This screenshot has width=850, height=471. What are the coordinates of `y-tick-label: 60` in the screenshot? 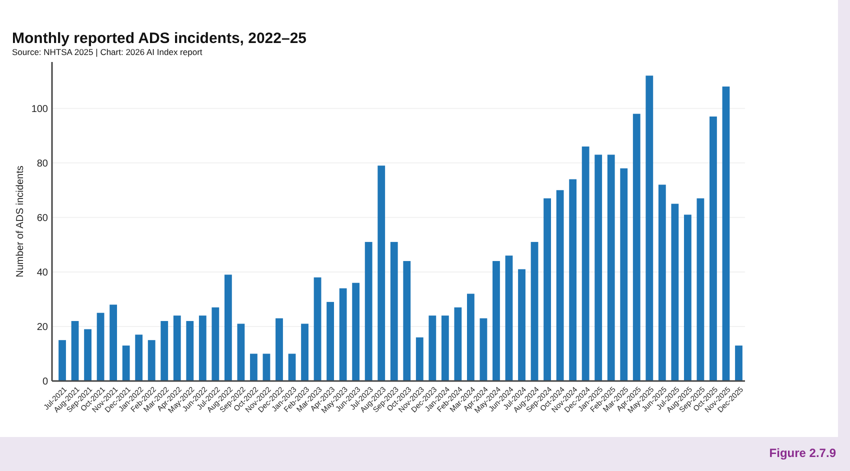 It's located at (42, 218).